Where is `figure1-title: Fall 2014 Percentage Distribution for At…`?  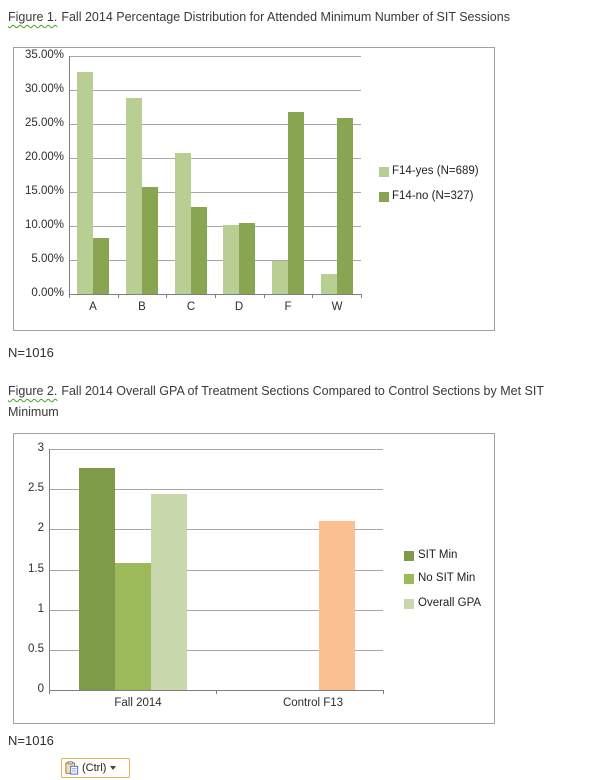 figure1-title: Fall 2014 Percentage Distribution for At… is located at coordinates (285, 17).